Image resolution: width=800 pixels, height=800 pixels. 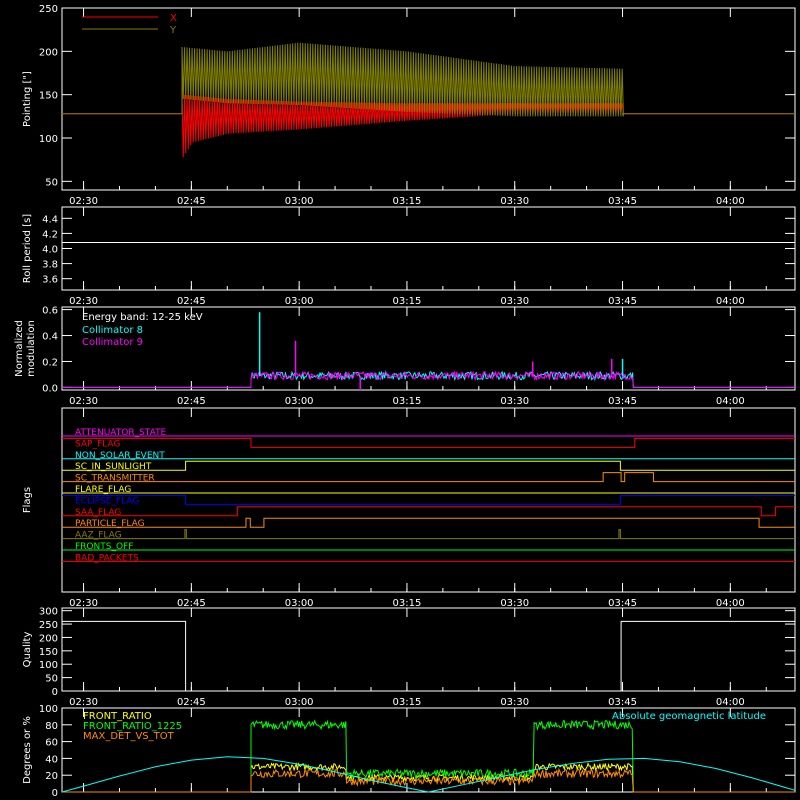 What do you see at coordinates (142, 317) in the screenshot?
I see `legend-title: Energy band: 12-25 keV` at bounding box center [142, 317].